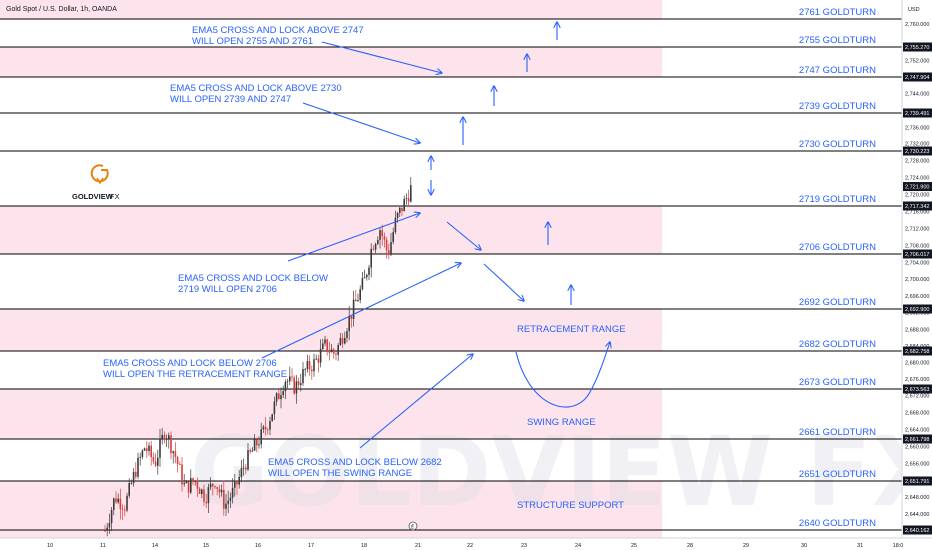  I want to click on level-label-8: 2682 GOLDTURN, so click(837, 344).